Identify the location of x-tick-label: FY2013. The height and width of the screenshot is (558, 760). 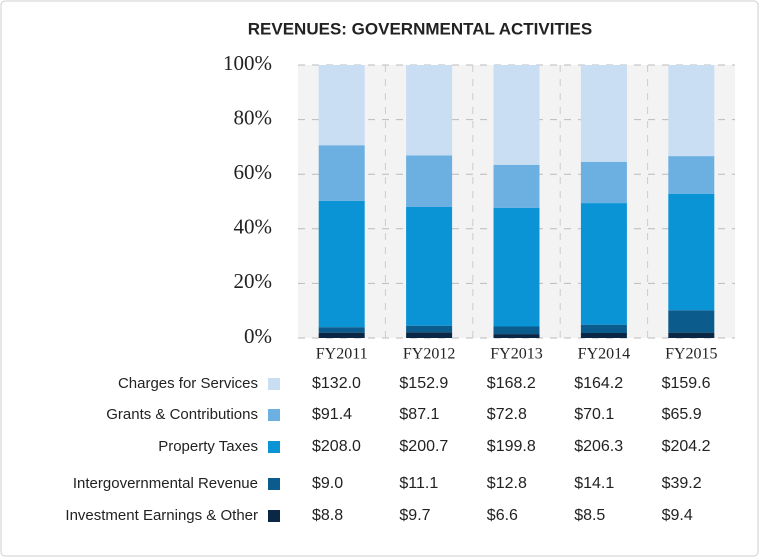
(516, 354).